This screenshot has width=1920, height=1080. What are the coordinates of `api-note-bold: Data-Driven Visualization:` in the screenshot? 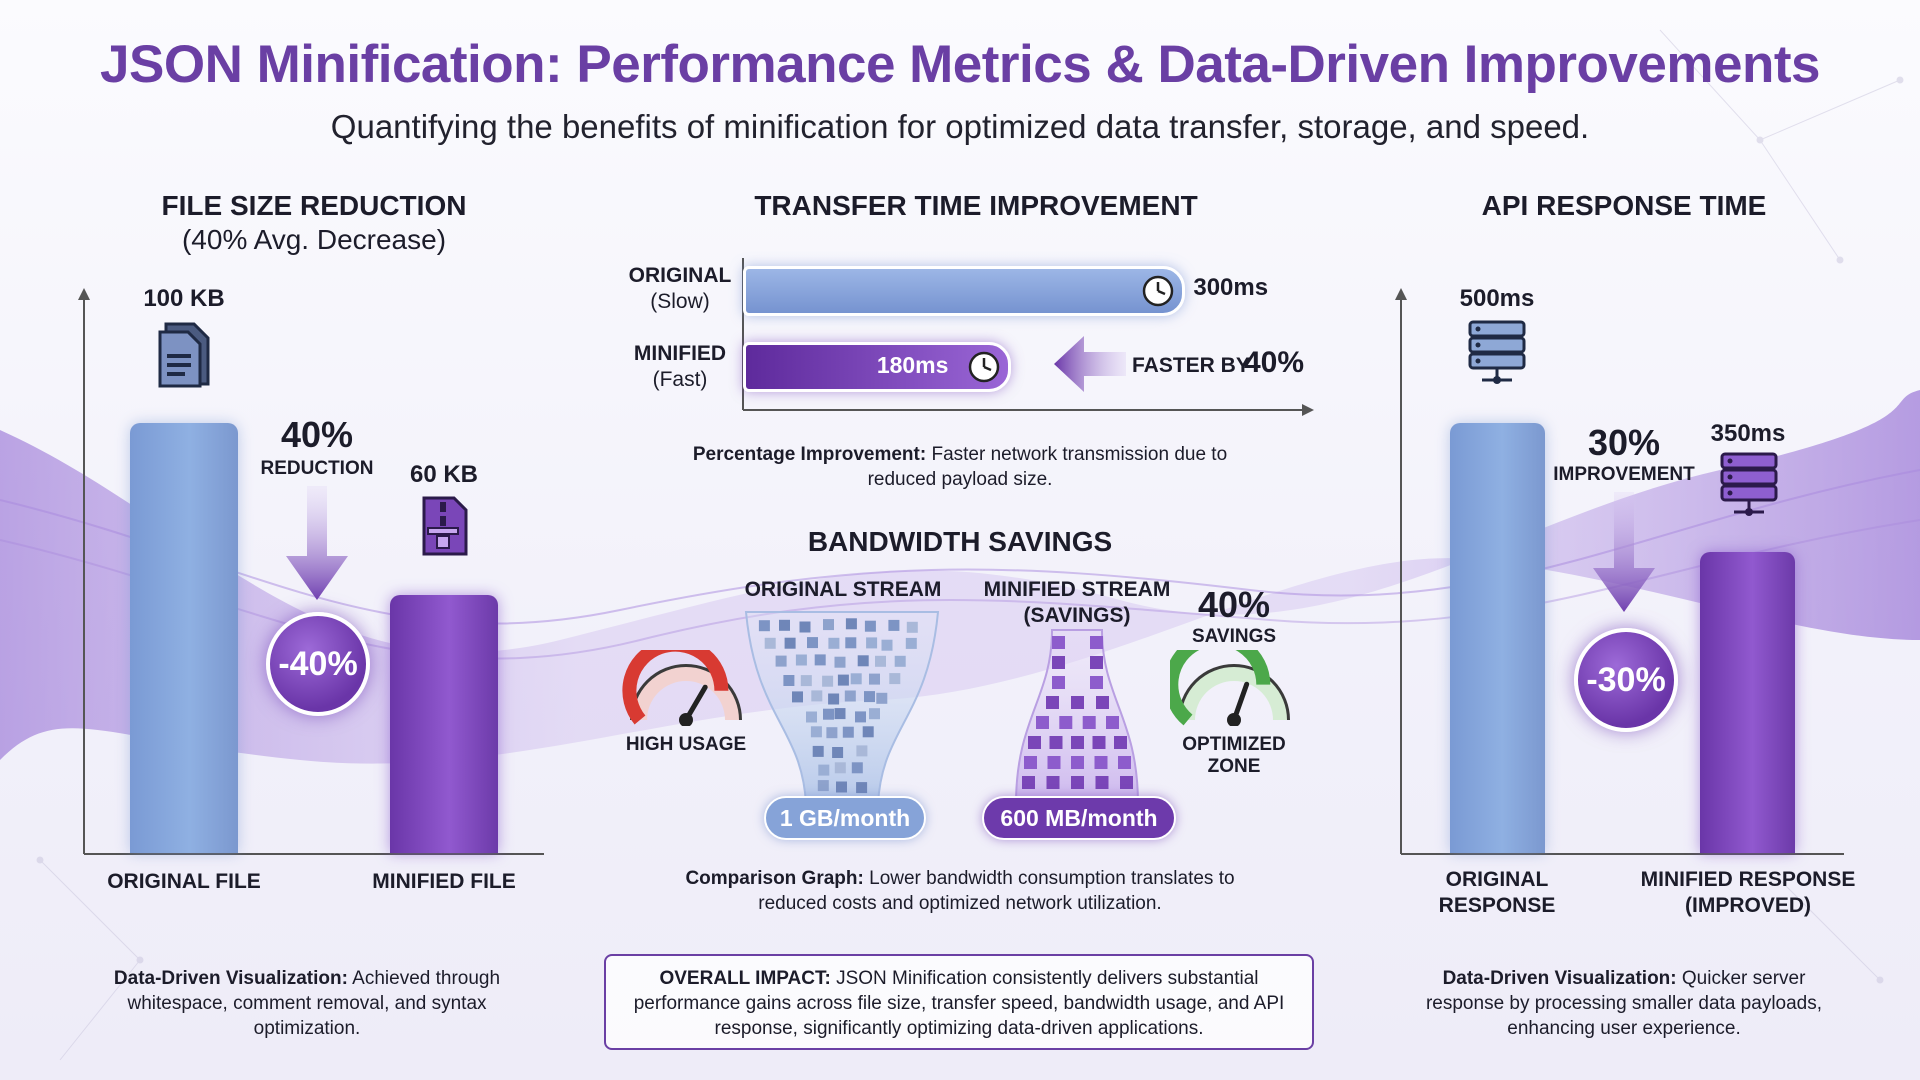 It's located at (1559, 978).